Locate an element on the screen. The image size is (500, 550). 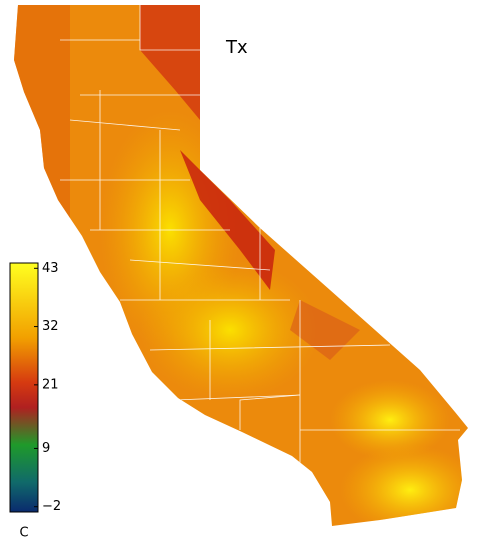
colorbar is located at coordinates (24, 387).